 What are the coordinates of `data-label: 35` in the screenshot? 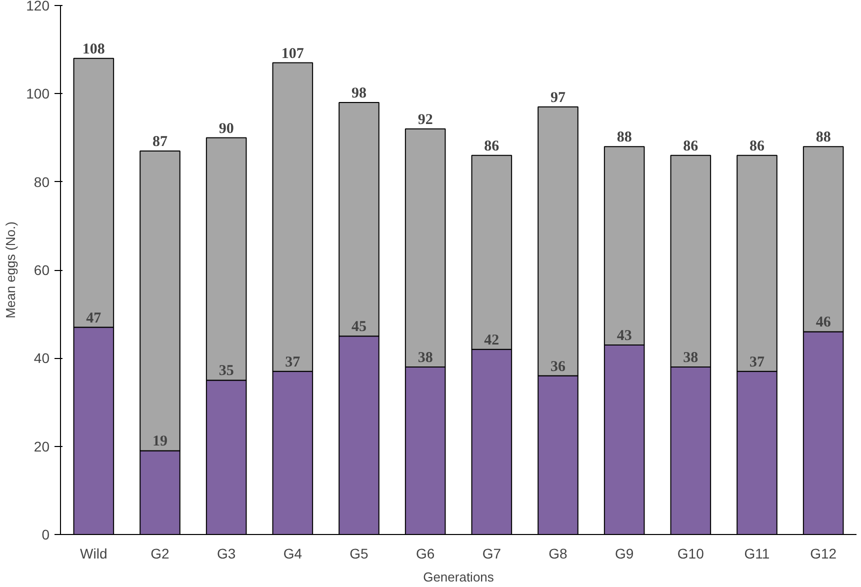 It's located at (226, 371).